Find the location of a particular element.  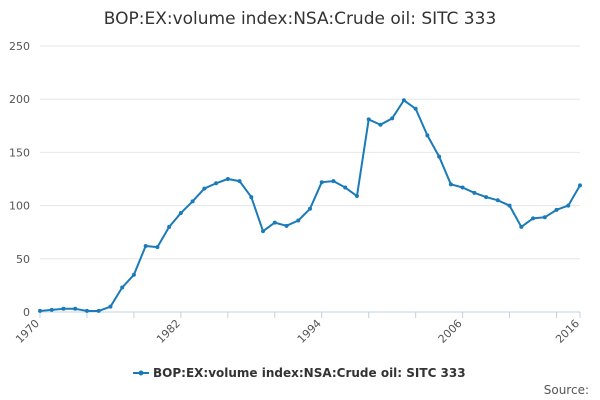

x-tick-label: 1994 is located at coordinates (309, 331).